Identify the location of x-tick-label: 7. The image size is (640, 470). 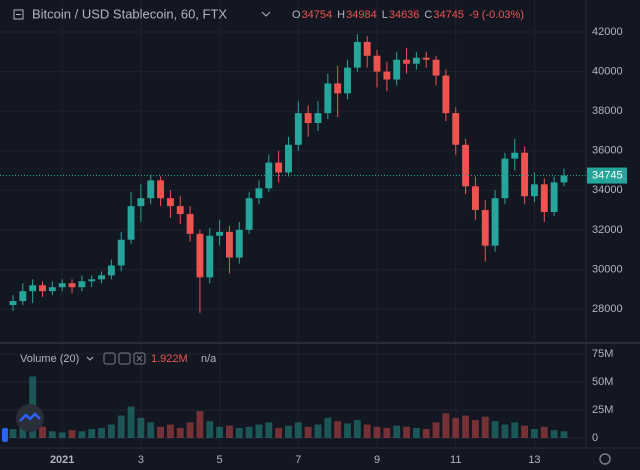
(298, 460).